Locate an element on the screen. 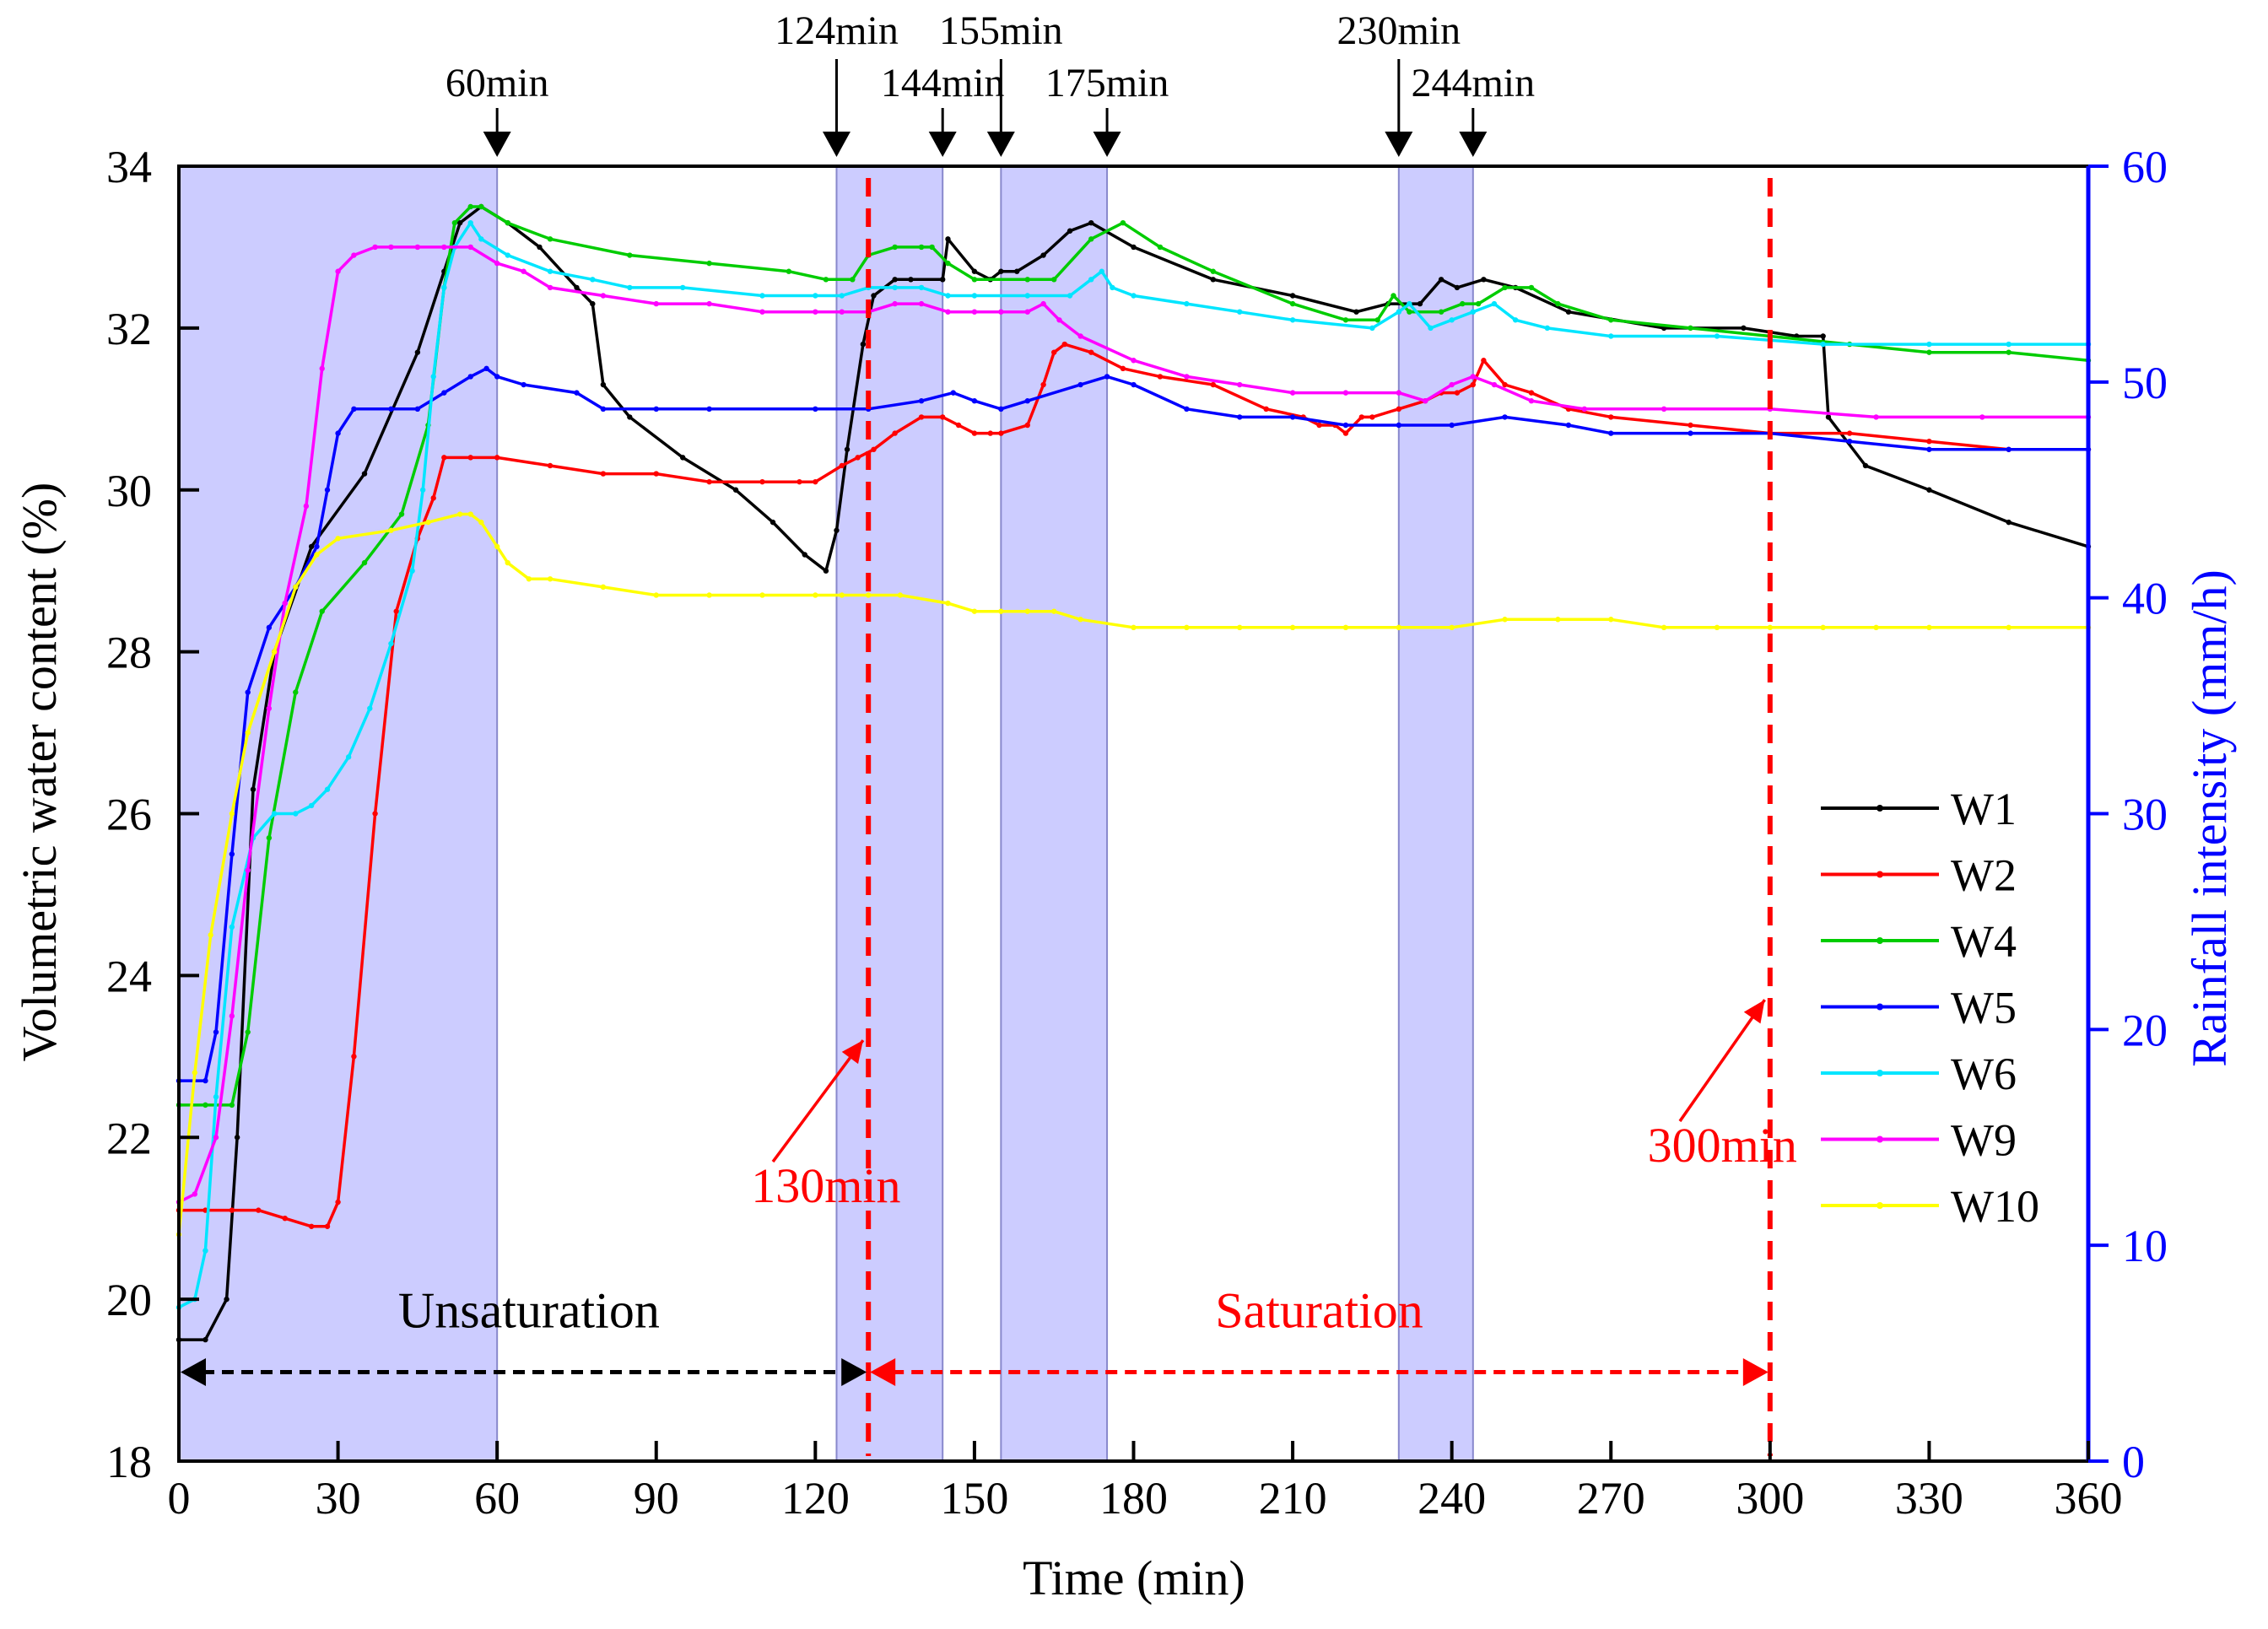 The image size is (2268, 1629). legend-label-w2: W2 is located at coordinates (1984, 875).